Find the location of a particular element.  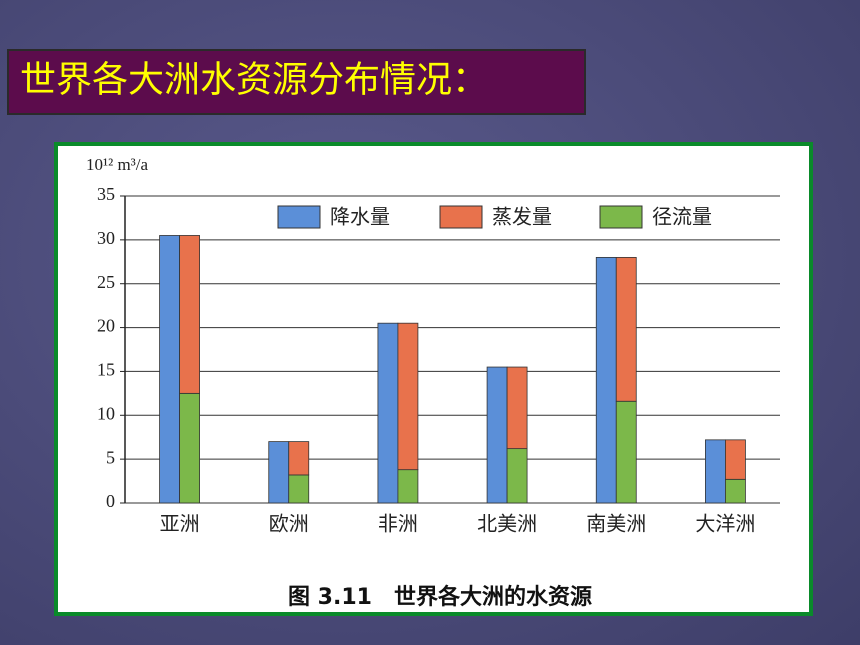

legend-label: 径流量 is located at coordinates (682, 217).